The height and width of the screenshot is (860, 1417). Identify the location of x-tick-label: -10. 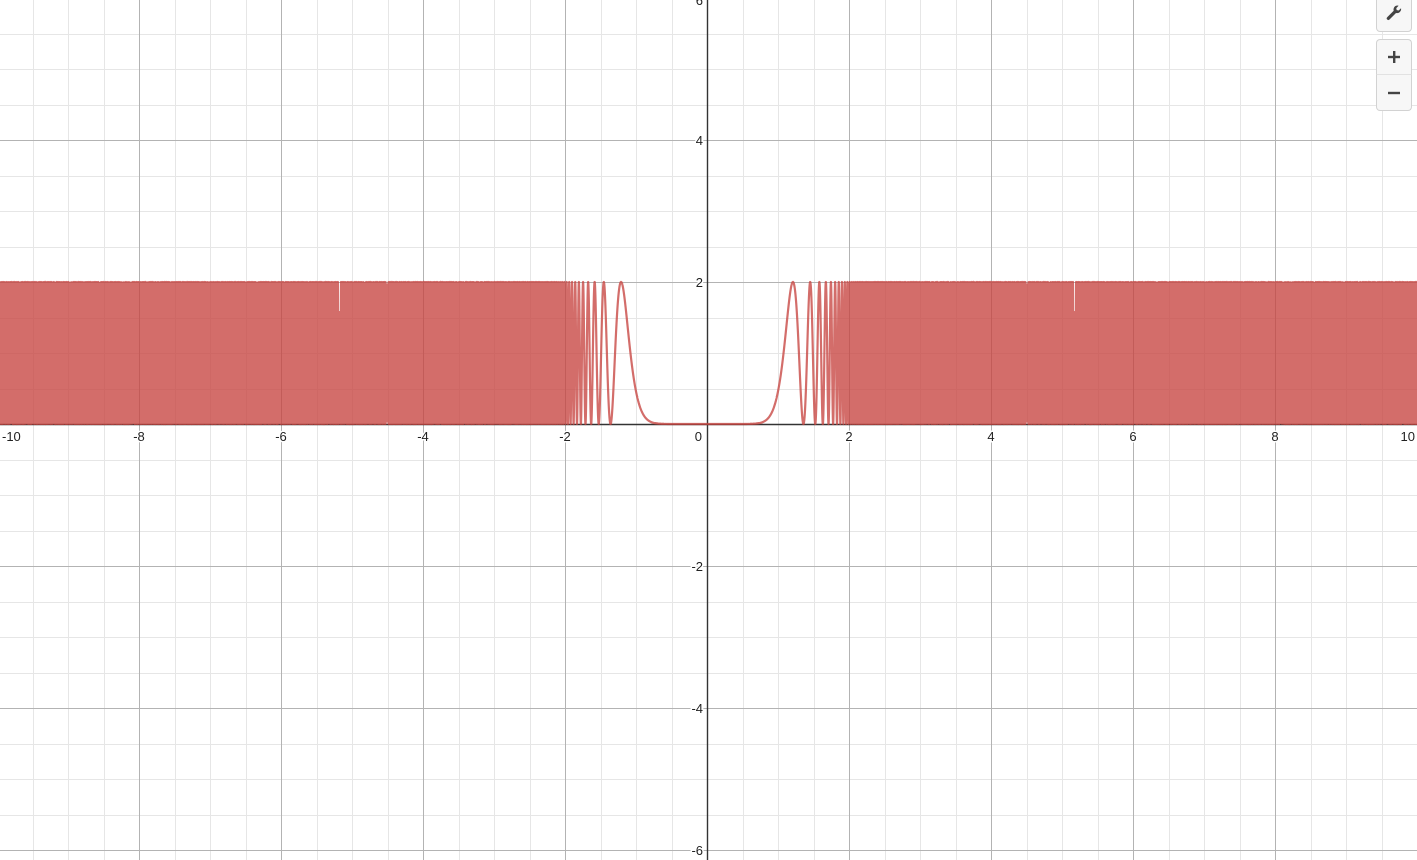
(11, 436).